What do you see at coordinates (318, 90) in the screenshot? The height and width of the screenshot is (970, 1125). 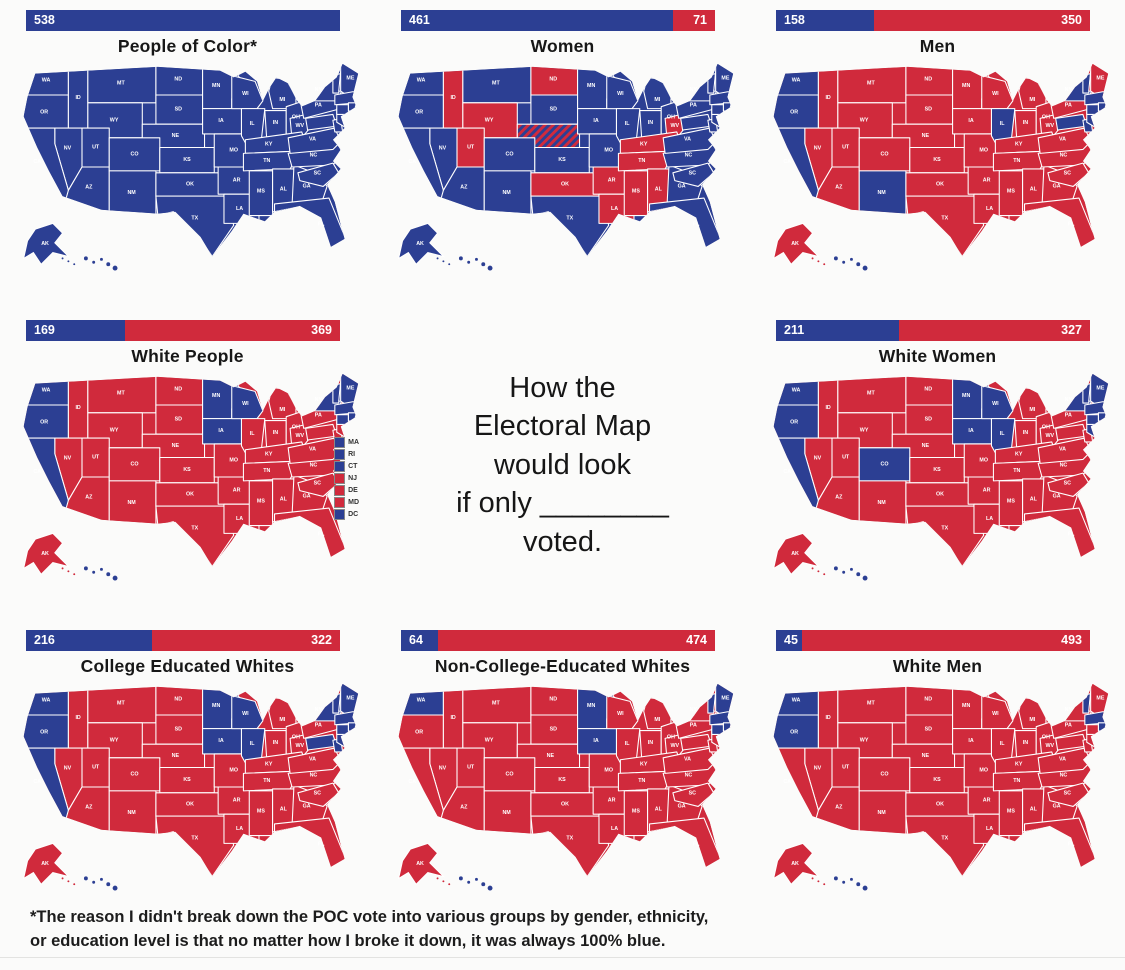 I see `svg-text: NY` at bounding box center [318, 90].